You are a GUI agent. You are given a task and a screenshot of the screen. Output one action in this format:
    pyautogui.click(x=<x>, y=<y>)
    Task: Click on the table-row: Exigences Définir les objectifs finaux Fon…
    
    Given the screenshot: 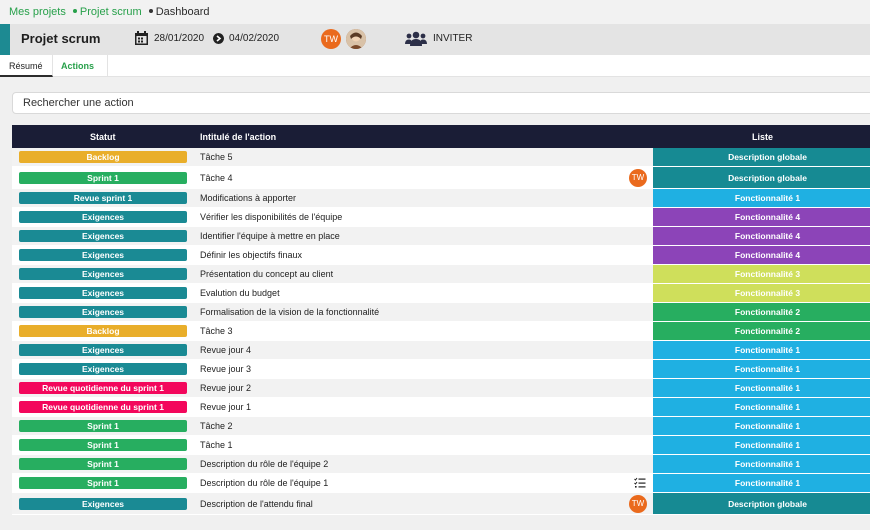 What is the action you would take?
    pyautogui.click(x=441, y=255)
    